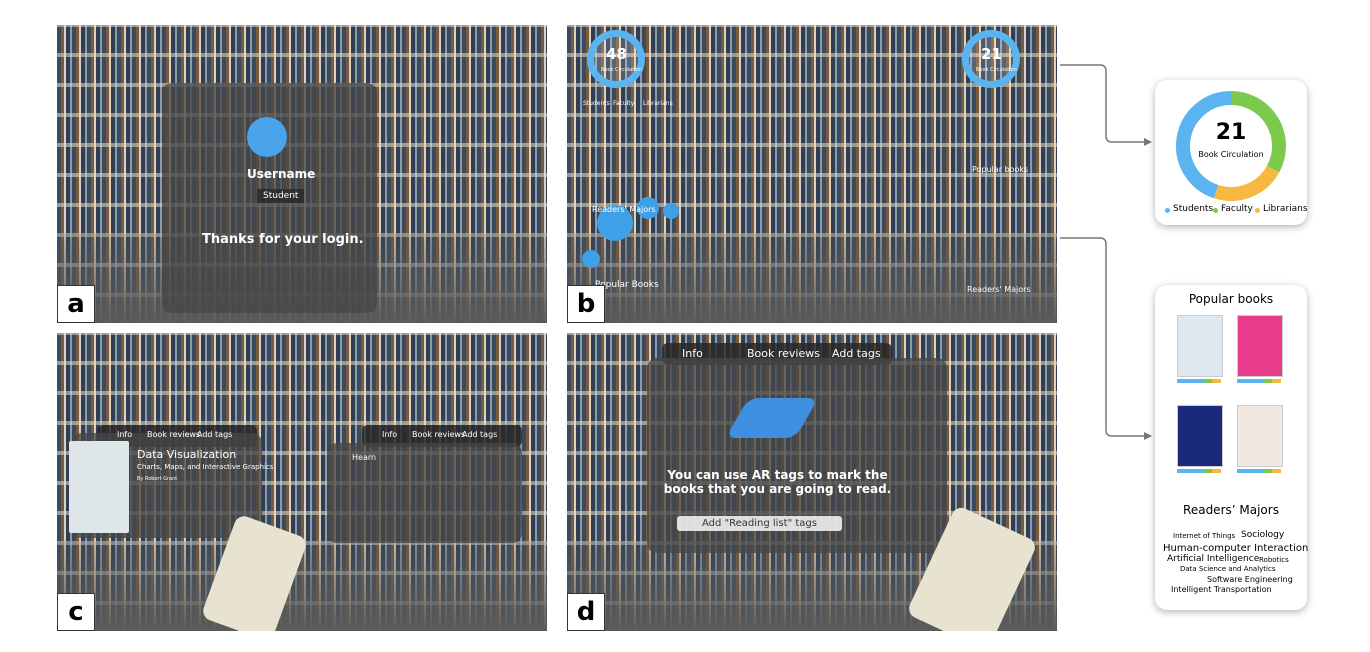  Describe the element at coordinates (616, 54) in the screenshot. I see `count: 48` at that location.